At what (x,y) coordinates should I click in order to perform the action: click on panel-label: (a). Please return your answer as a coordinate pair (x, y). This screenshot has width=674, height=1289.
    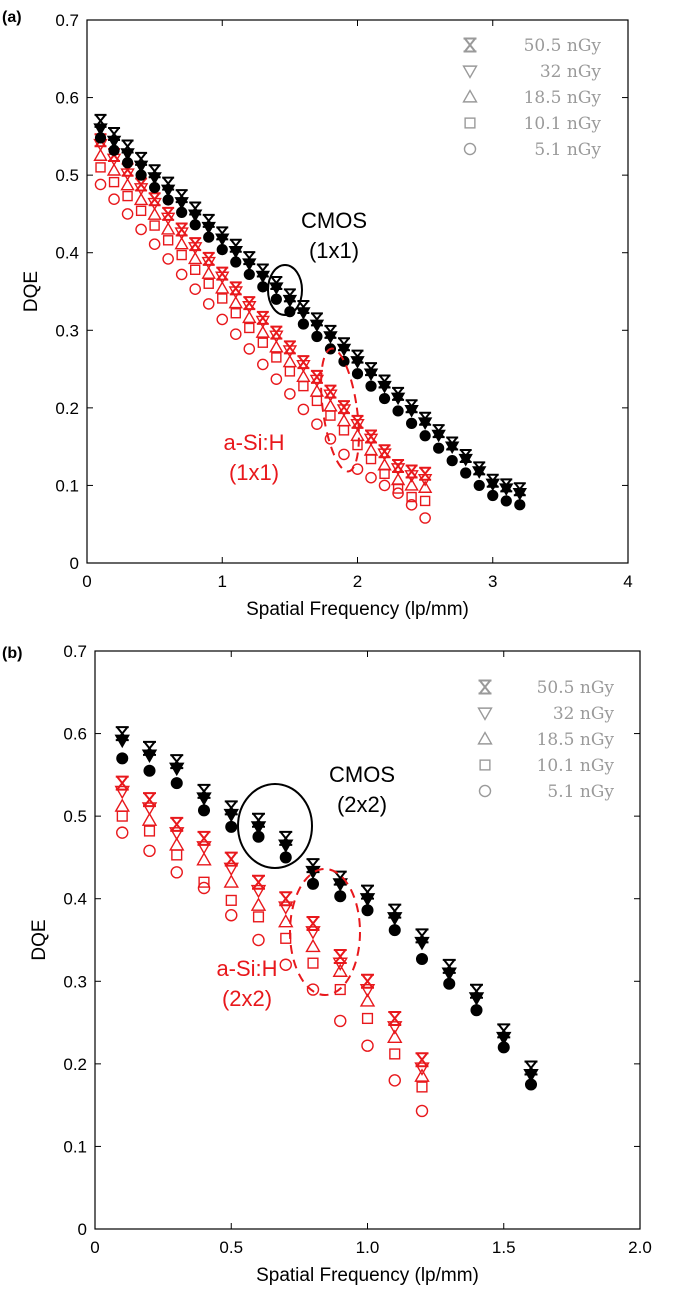
    Looking at the image, I should click on (12, 17).